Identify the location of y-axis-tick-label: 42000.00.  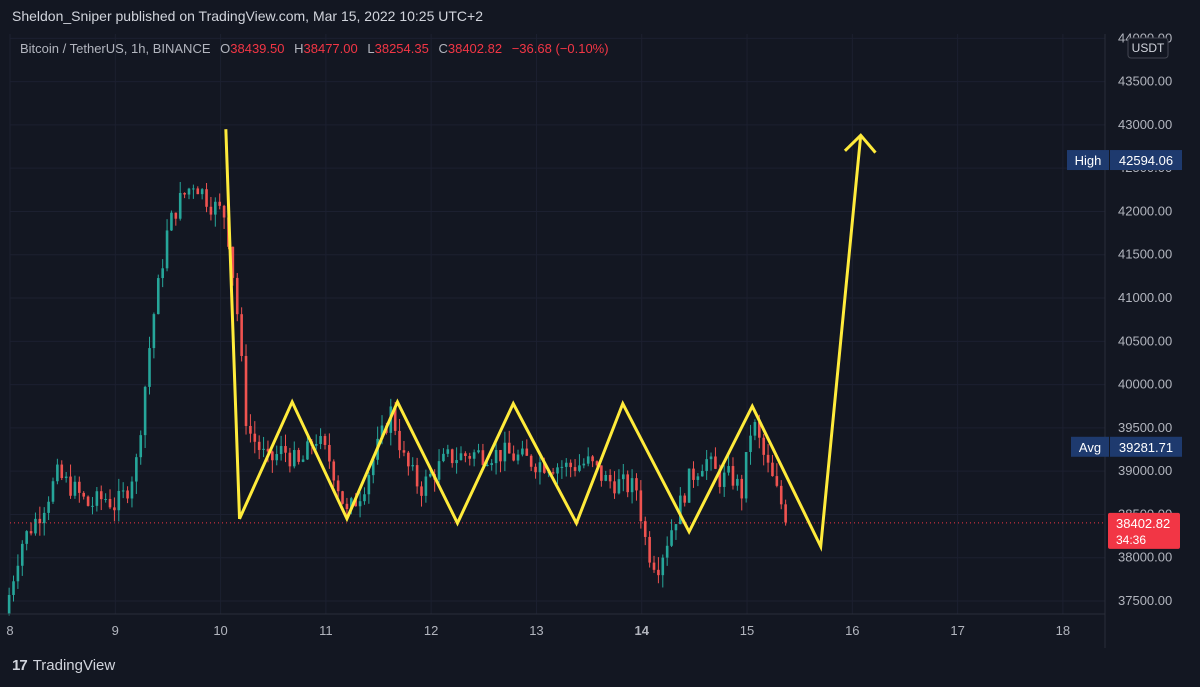
(1145, 210).